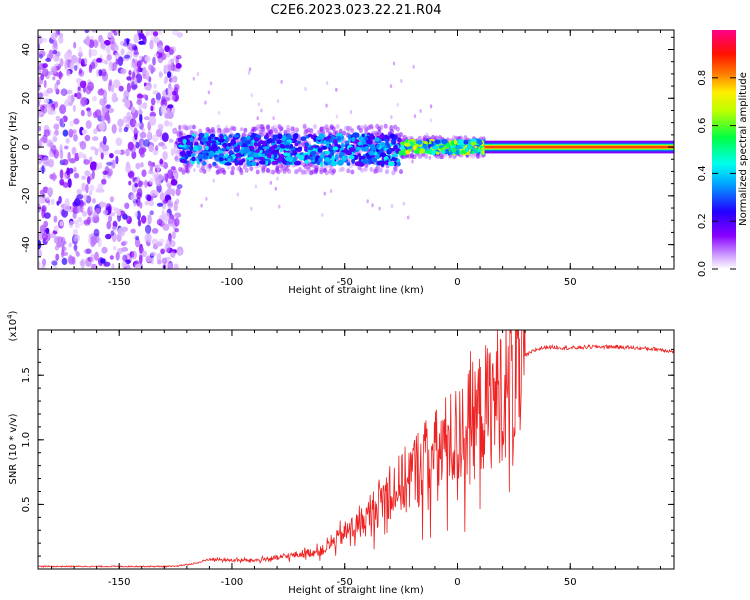  I want to click on x-tick-label: -50, so click(345, 582).